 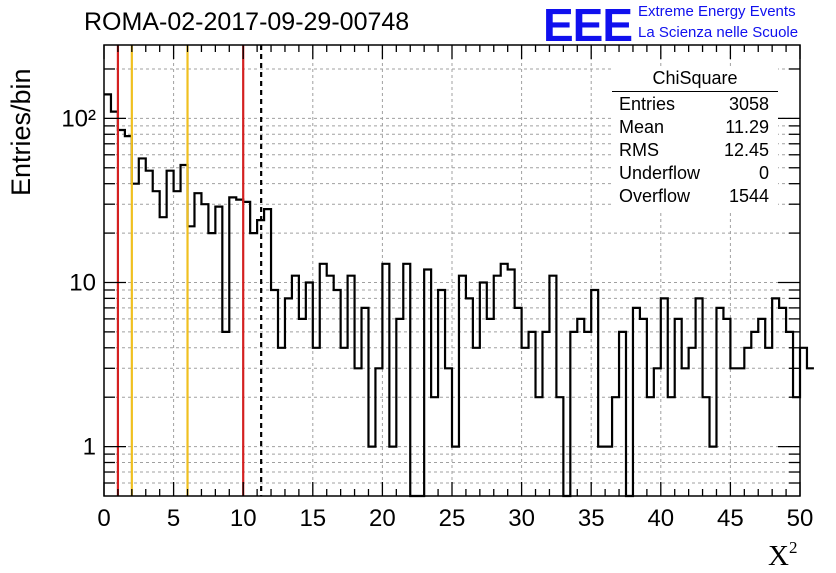 What do you see at coordinates (521, 518) in the screenshot?
I see `x-tick-label: 30` at bounding box center [521, 518].